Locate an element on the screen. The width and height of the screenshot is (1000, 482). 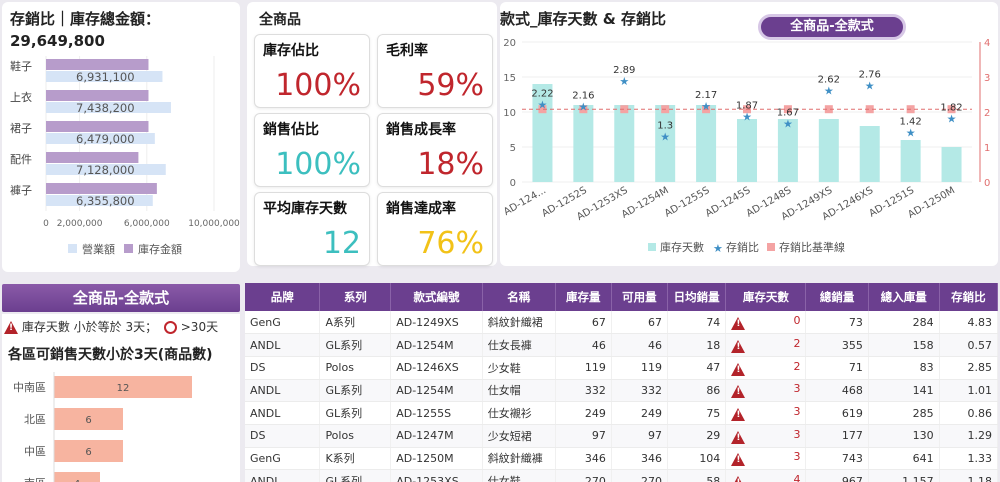
column-header: 庫存天數 is located at coordinates (766, 297).